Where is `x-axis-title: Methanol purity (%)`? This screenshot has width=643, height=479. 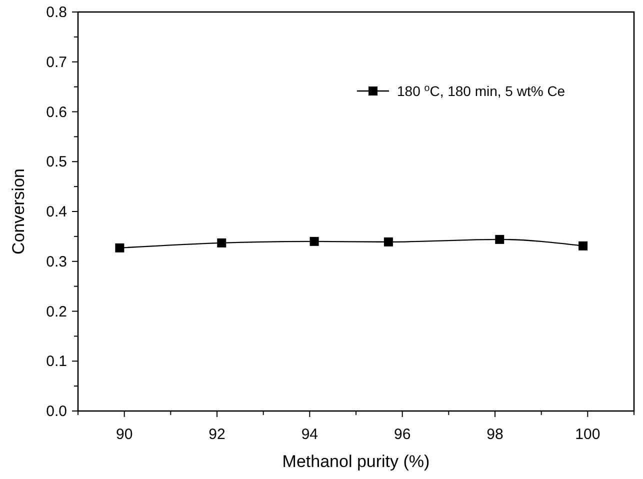 x-axis-title: Methanol purity (%) is located at coordinates (356, 461).